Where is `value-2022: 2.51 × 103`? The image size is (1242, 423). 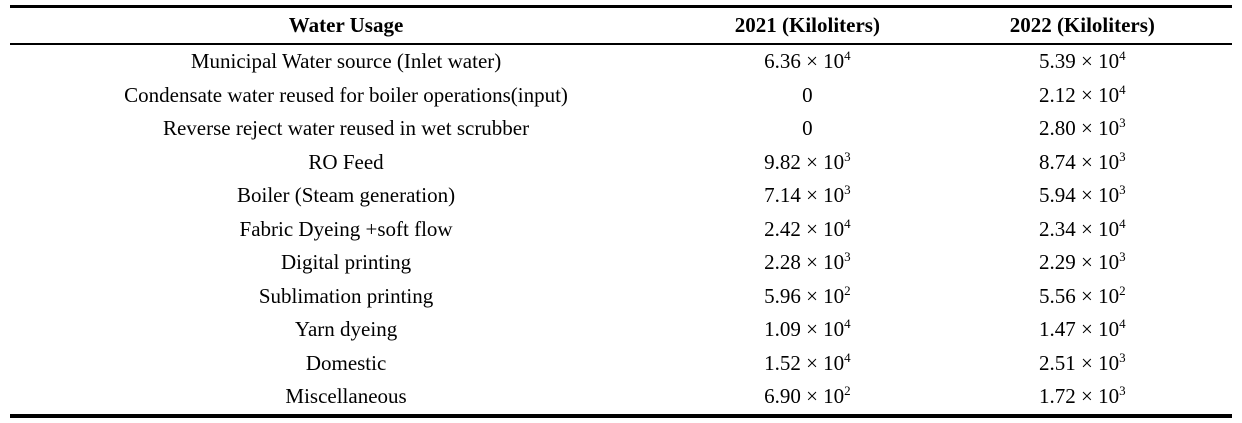
value-2022: 2.51 × 103 is located at coordinates (1082, 364).